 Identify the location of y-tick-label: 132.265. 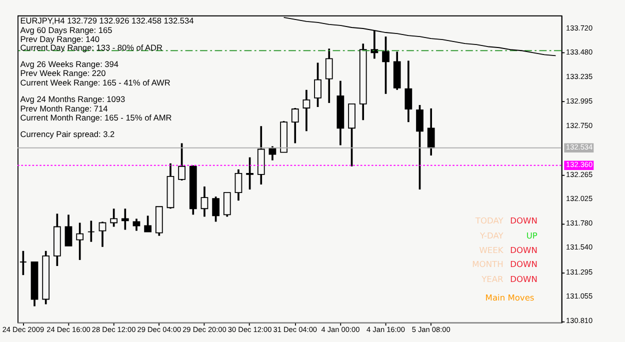
(579, 174).